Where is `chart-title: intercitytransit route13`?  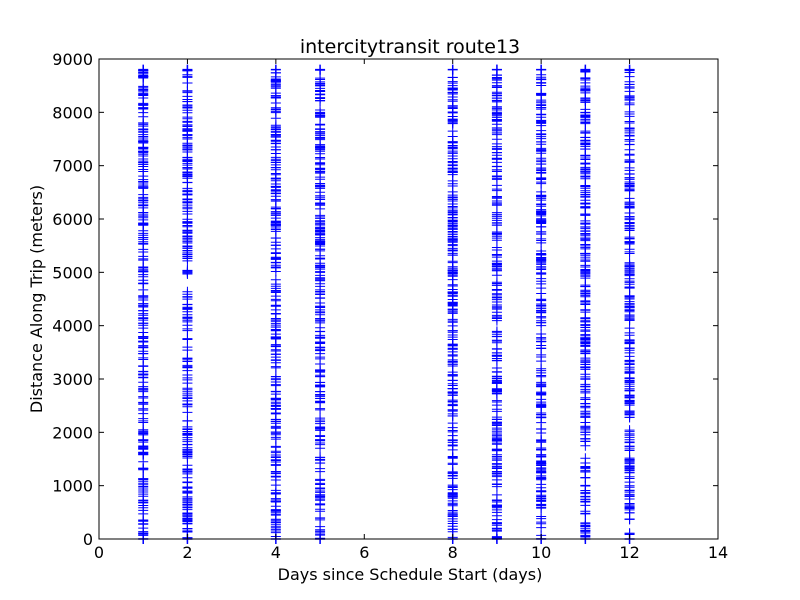 chart-title: intercitytransit route13 is located at coordinates (410, 47).